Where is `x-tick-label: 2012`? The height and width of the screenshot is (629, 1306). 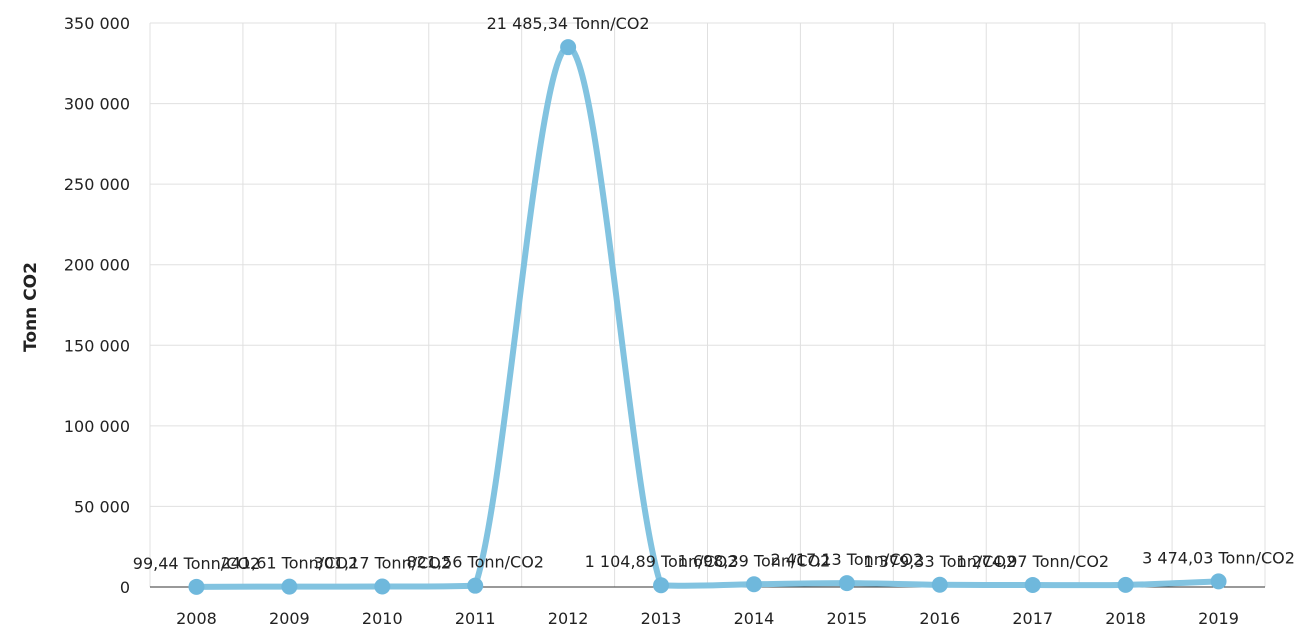 x-tick-label: 2012 is located at coordinates (568, 618).